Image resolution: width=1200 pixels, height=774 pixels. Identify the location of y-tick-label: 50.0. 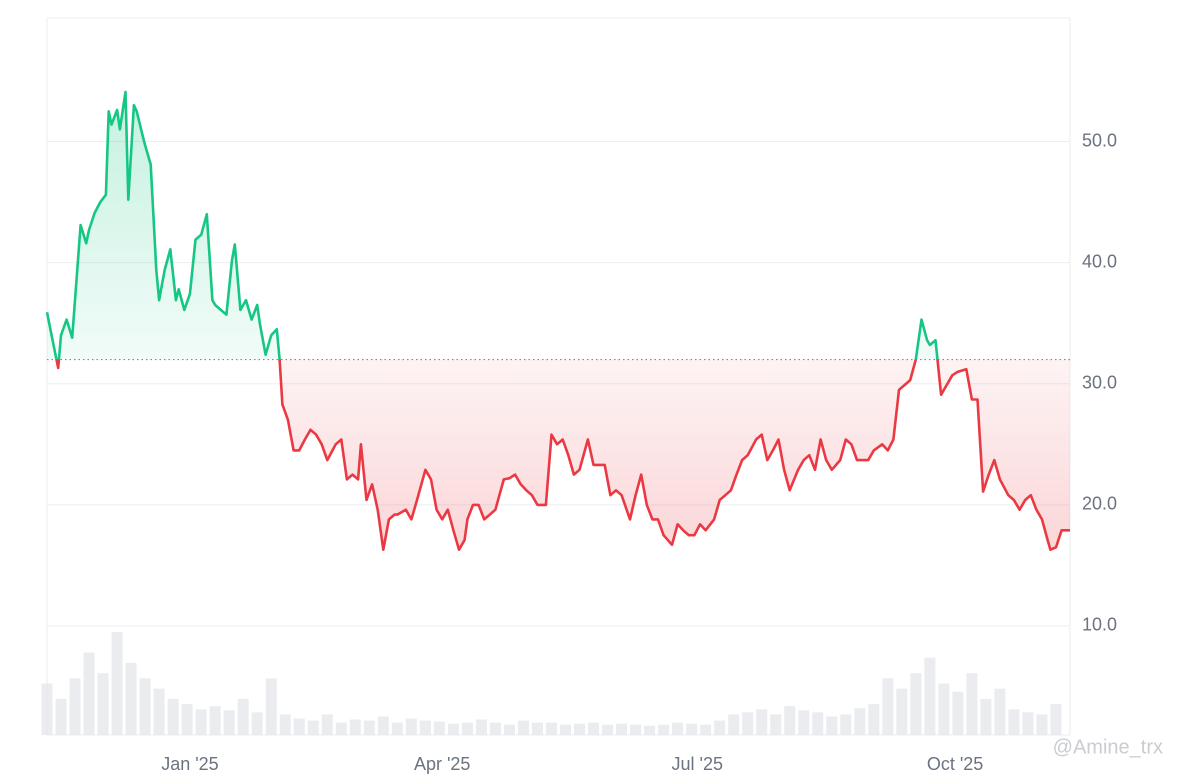
(1099, 140).